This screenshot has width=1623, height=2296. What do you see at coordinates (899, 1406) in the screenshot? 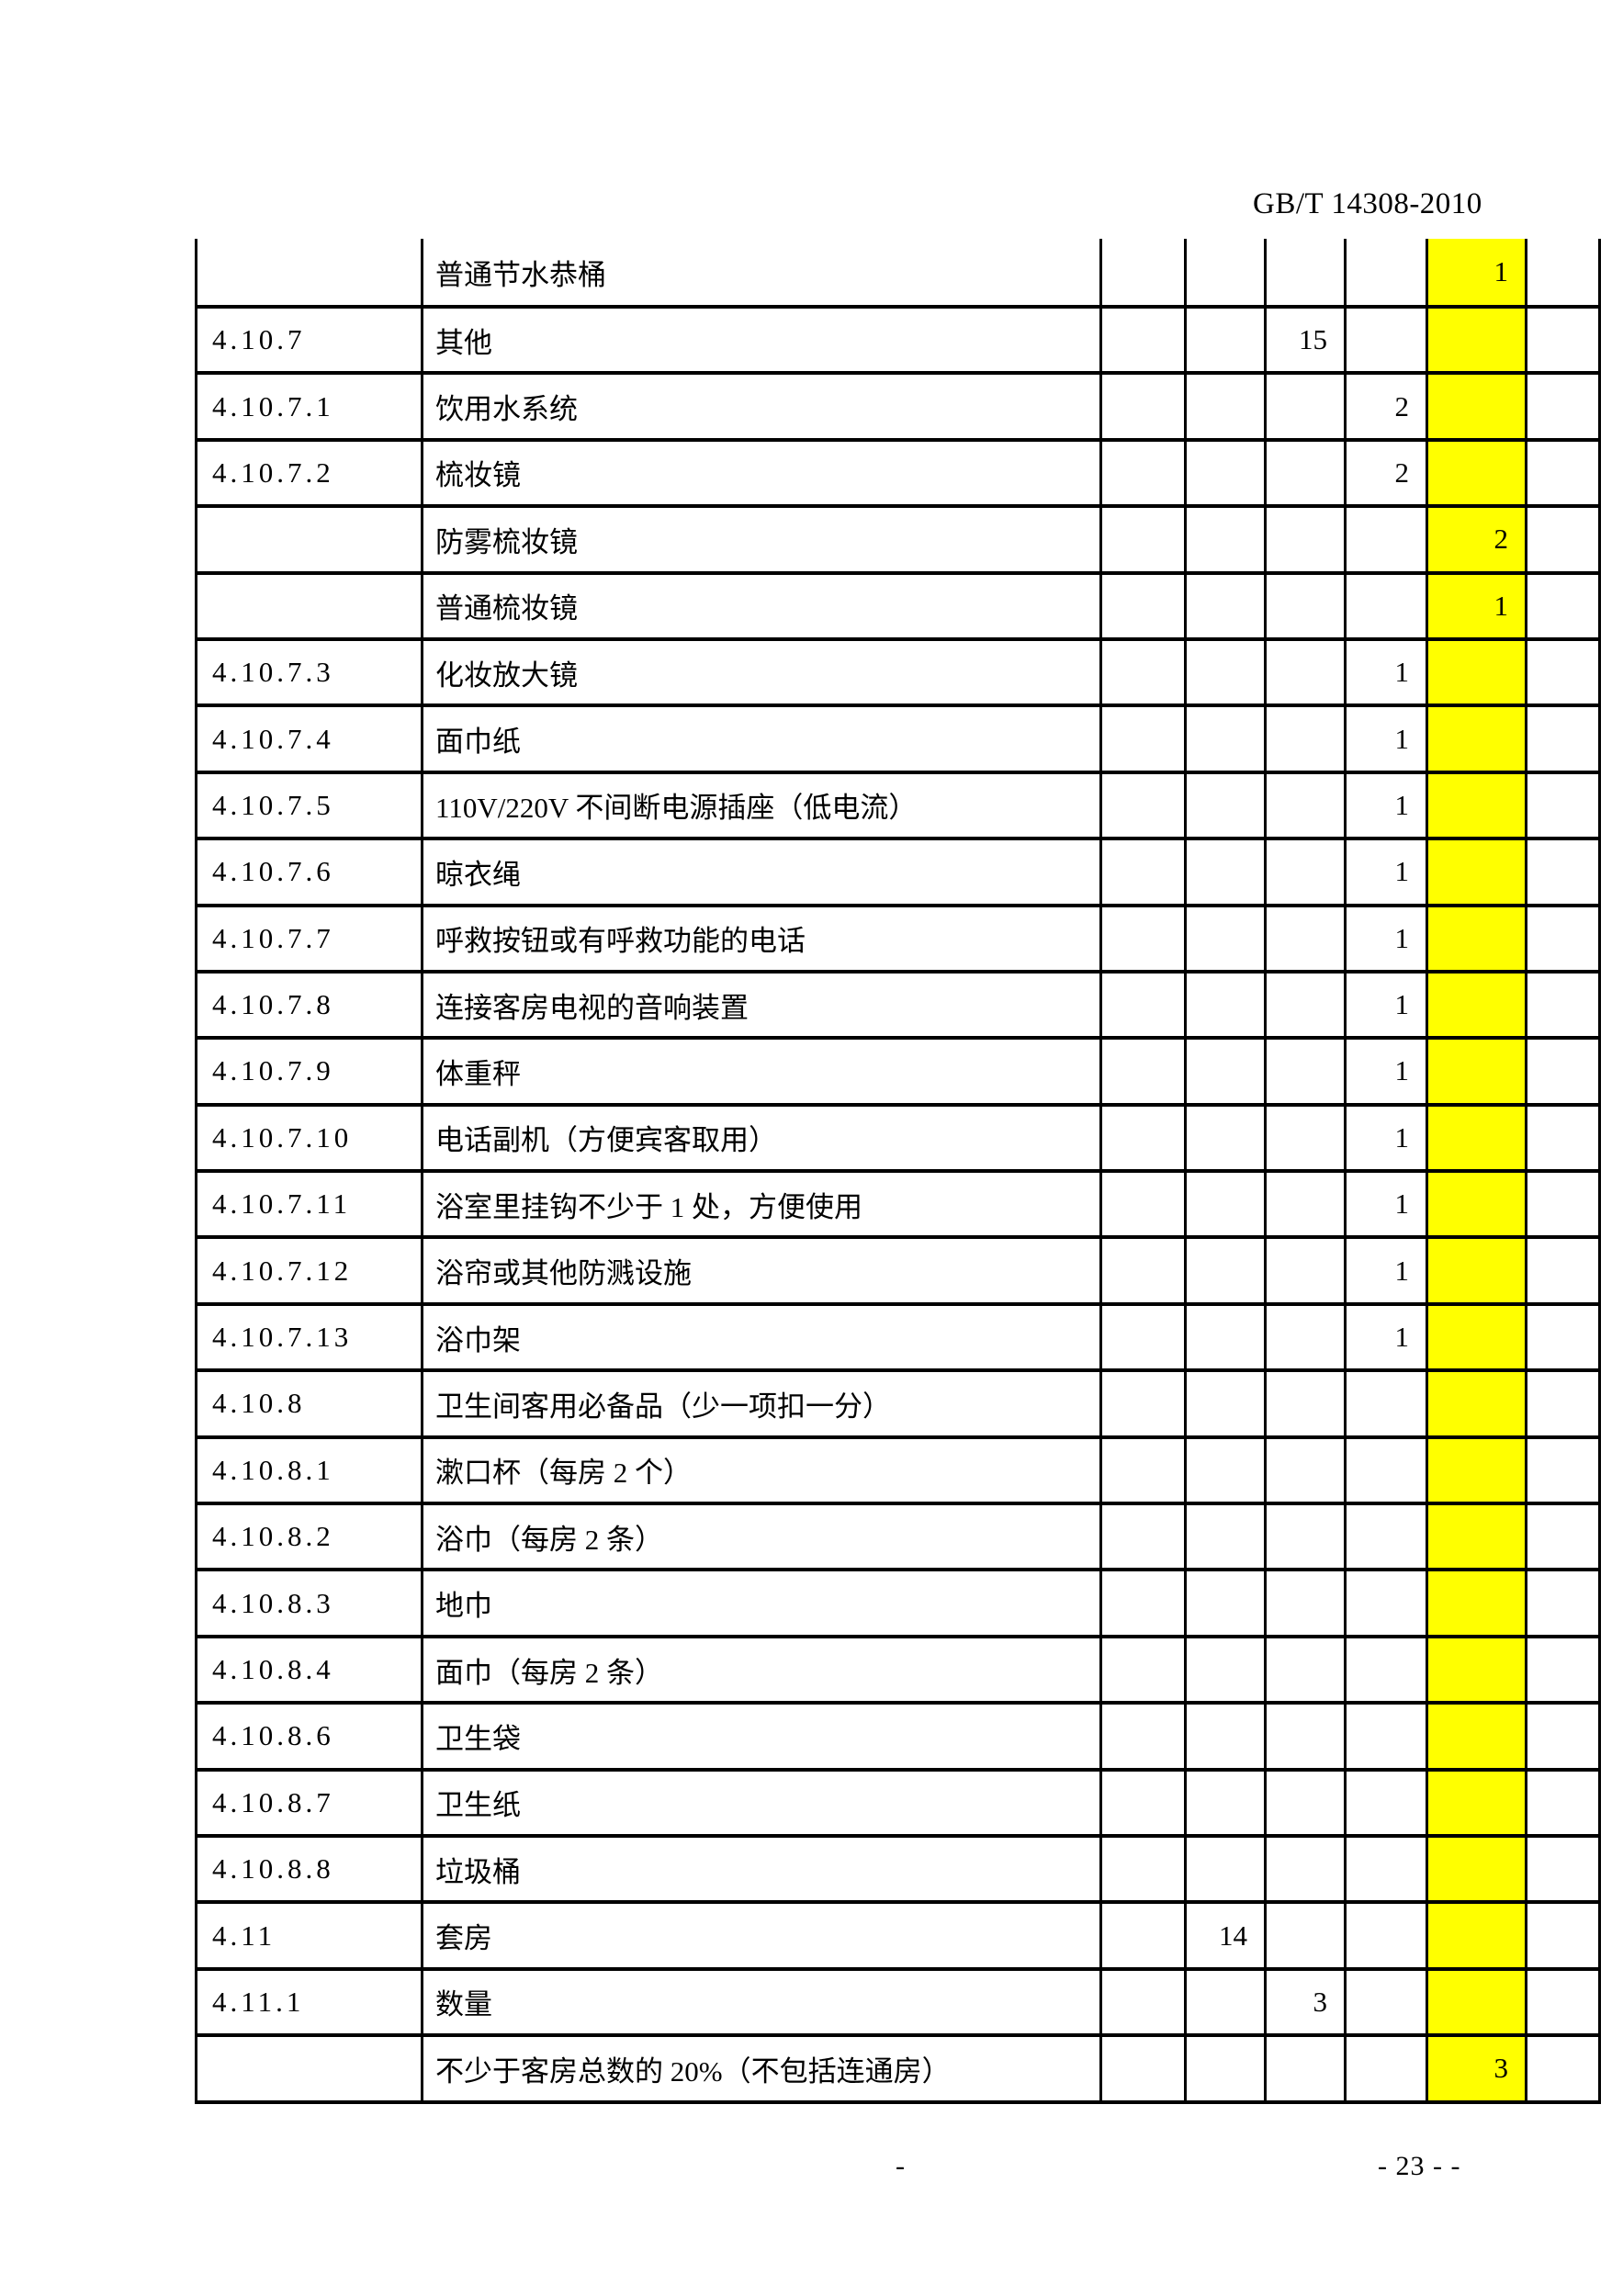
I see `table-row: 4.10.8 卫生间客用必备品（少一项扣一分）` at bounding box center [899, 1406].